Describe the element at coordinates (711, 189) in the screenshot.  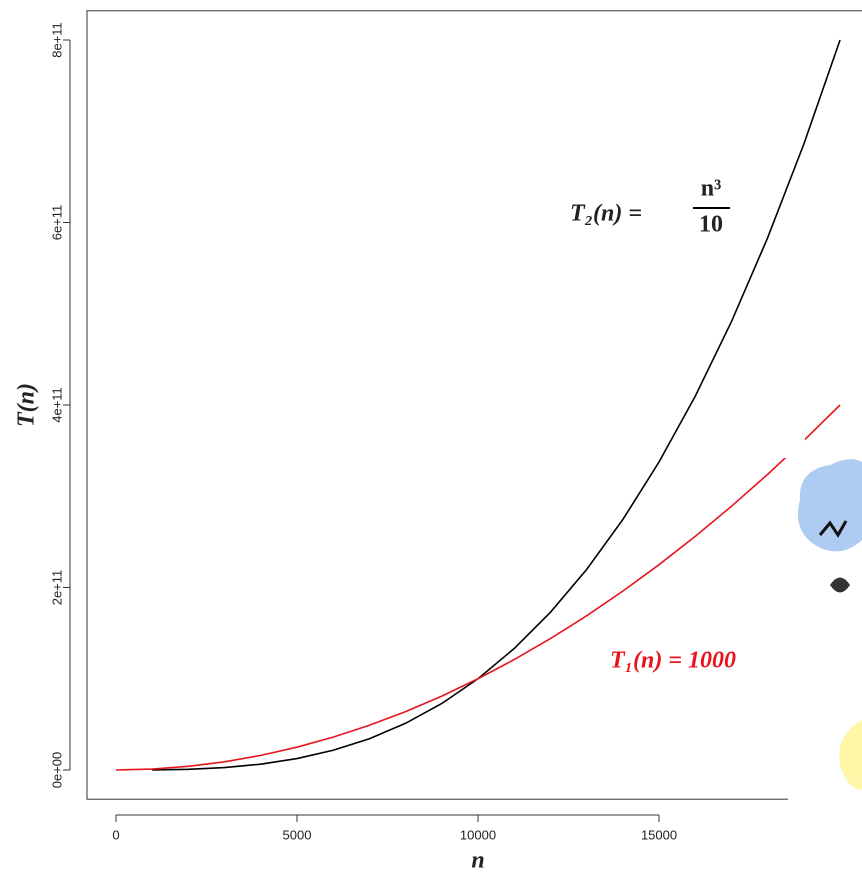
I see `annotation: n³` at that location.